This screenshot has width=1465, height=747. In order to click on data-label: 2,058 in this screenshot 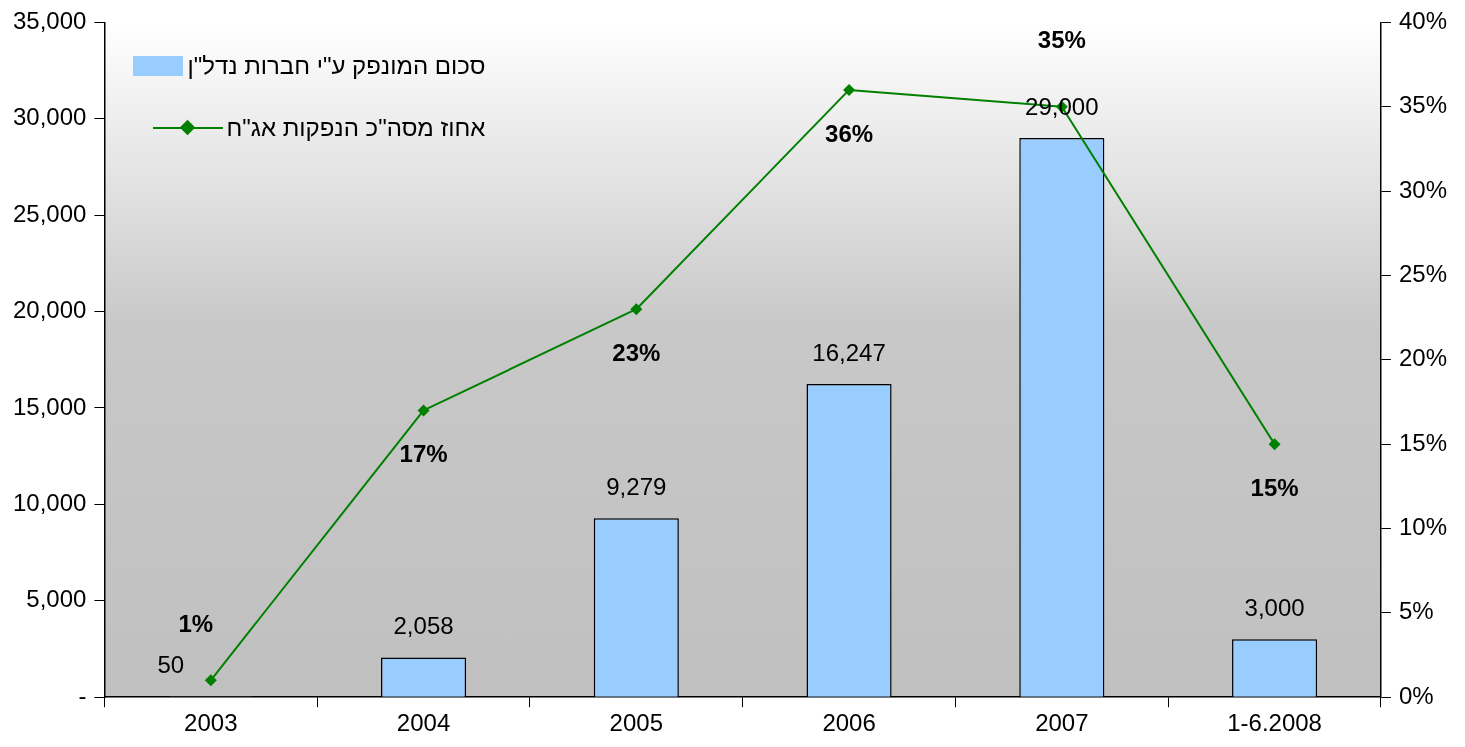, I will do `click(423, 626)`.